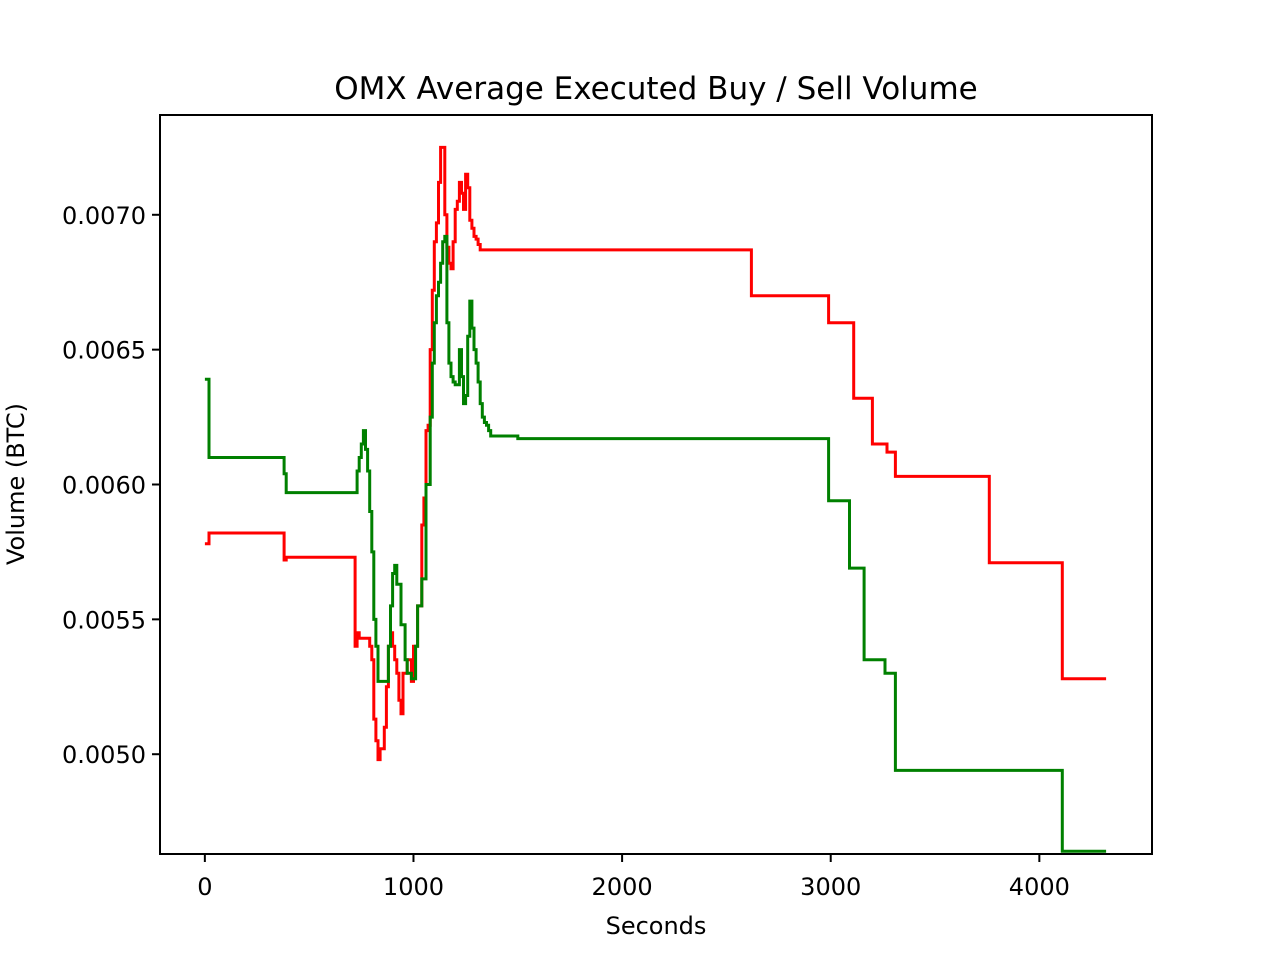 This screenshot has height=960, width=1280. I want to click on x-tick-label: 1000, so click(413, 887).